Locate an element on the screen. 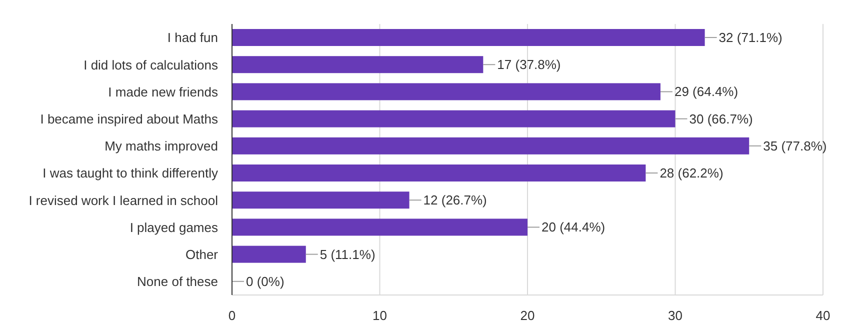  data-label: 32 (71.1%) is located at coordinates (750, 37).